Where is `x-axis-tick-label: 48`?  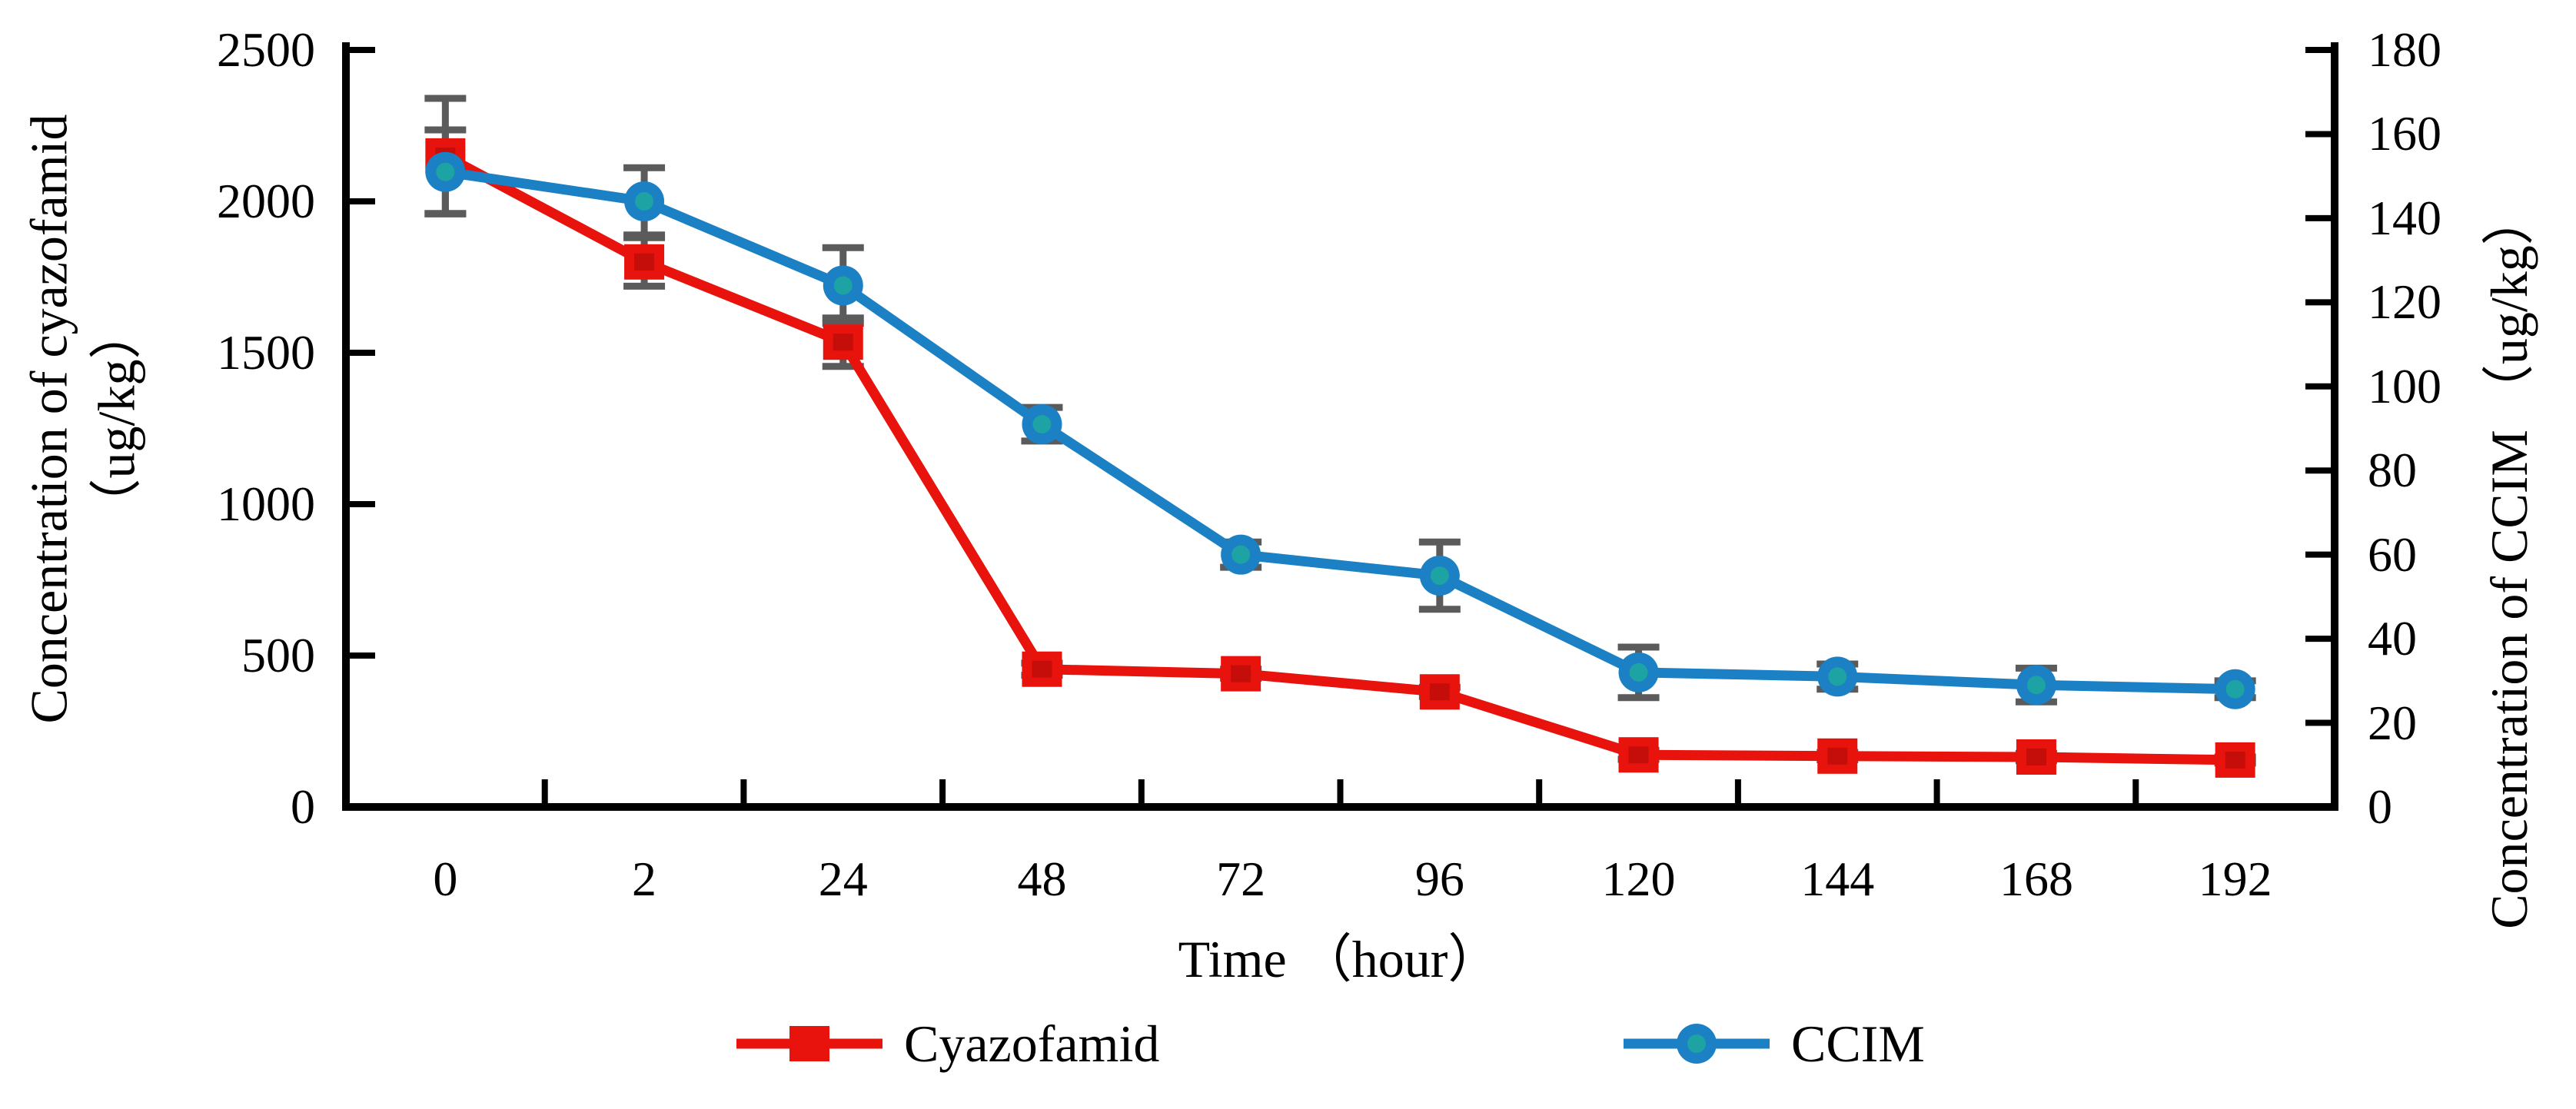 x-axis-tick-label: 48 is located at coordinates (1042, 879).